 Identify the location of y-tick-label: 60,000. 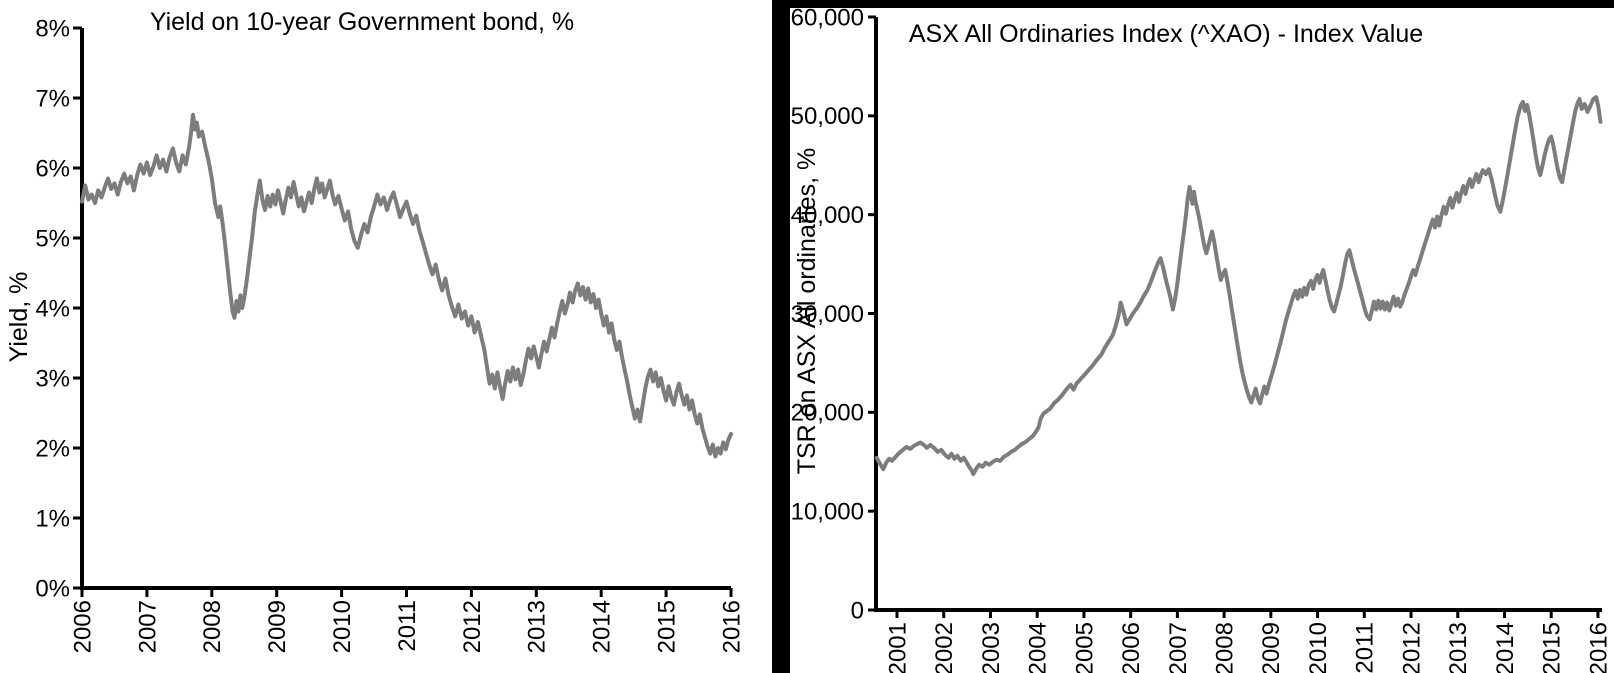
(827, 17).